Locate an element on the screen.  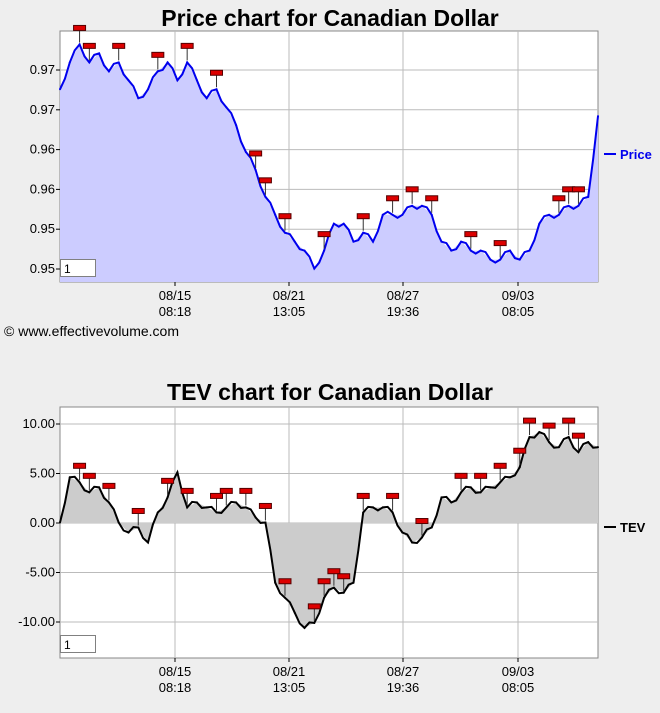
y-tick-label: 0.00 is located at coordinates (42, 522).